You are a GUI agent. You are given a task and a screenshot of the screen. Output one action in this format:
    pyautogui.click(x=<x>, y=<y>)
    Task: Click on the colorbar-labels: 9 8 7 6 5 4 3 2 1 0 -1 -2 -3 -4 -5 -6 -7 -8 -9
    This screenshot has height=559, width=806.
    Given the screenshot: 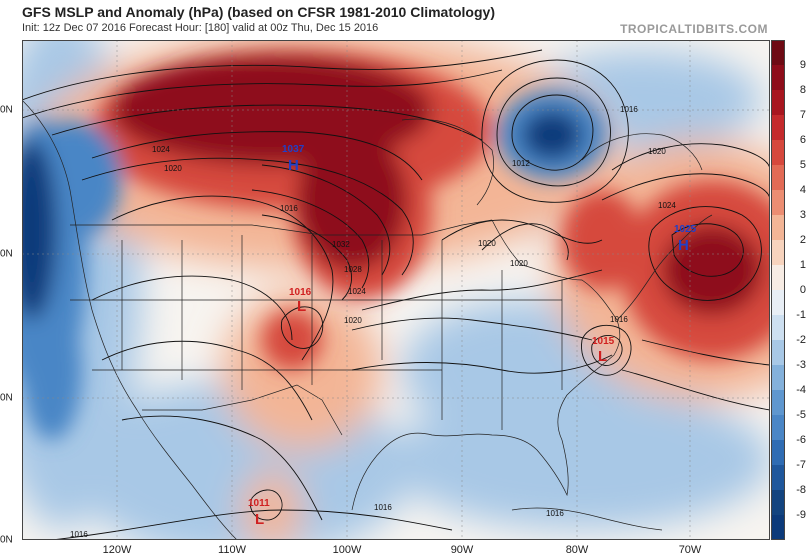 What is the action you would take?
    pyautogui.click(x=796, y=290)
    